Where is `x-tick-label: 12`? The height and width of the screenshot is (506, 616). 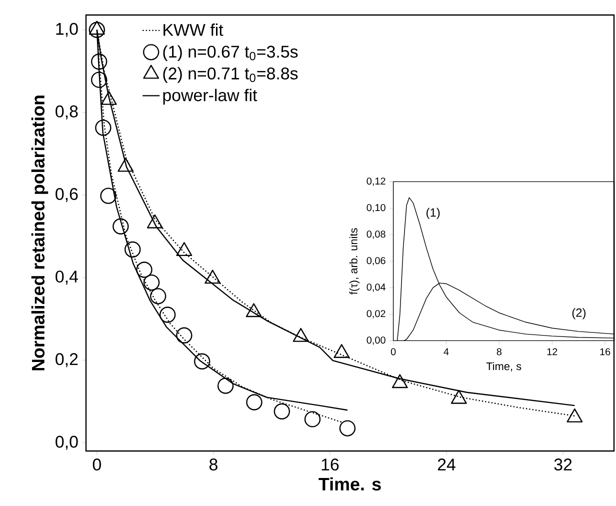
x-tick-label: 12 is located at coordinates (552, 352).